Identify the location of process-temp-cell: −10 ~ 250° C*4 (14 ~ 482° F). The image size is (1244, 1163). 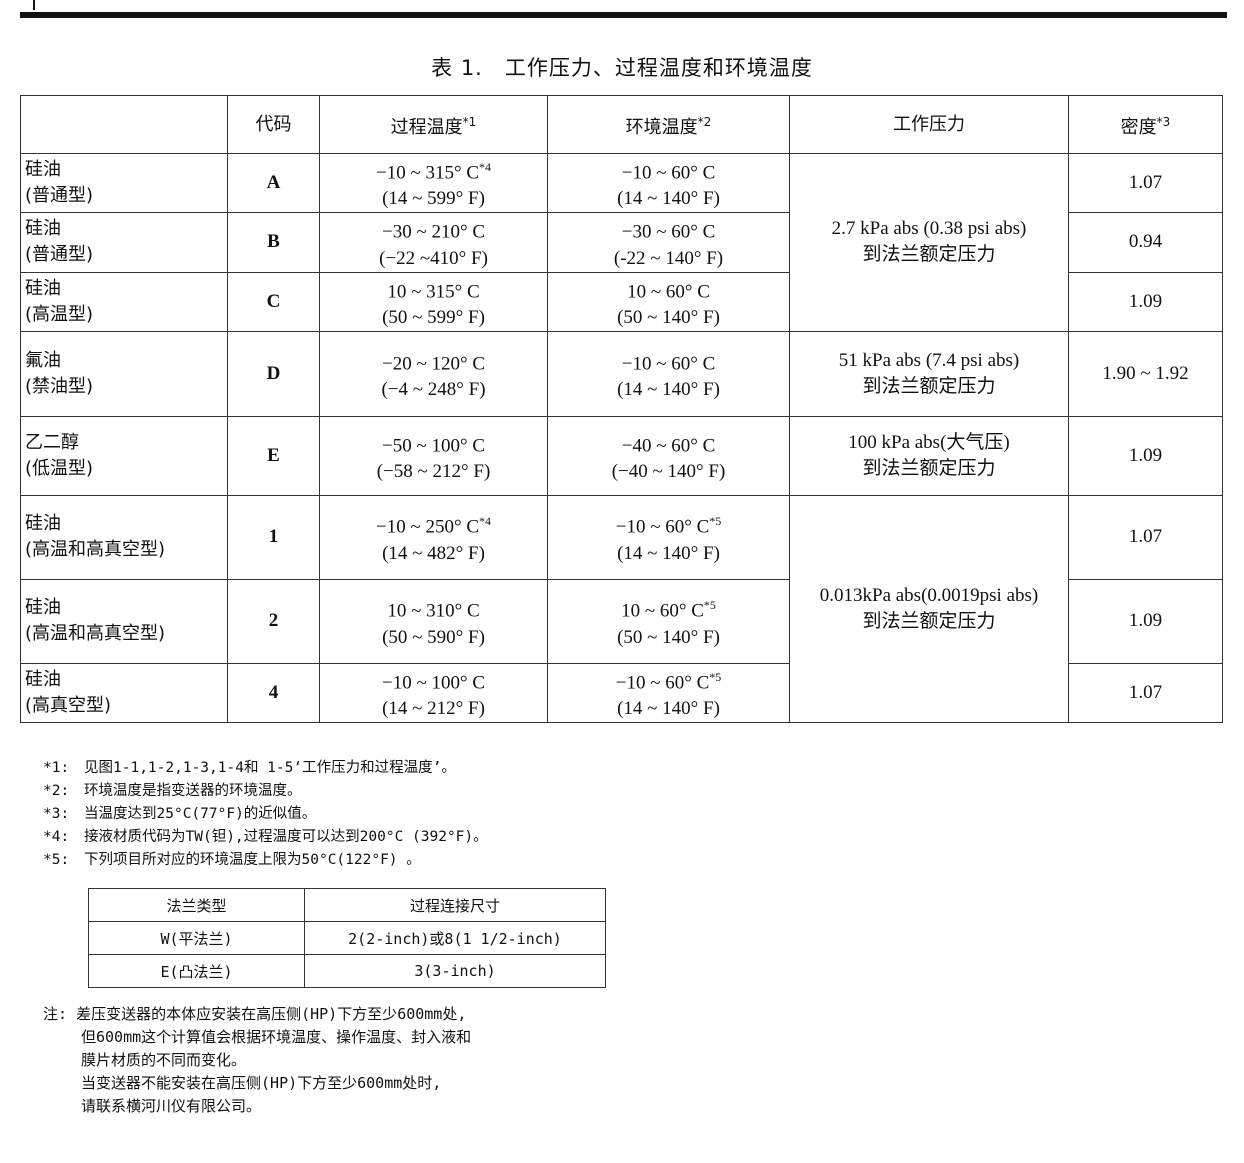
(433, 537).